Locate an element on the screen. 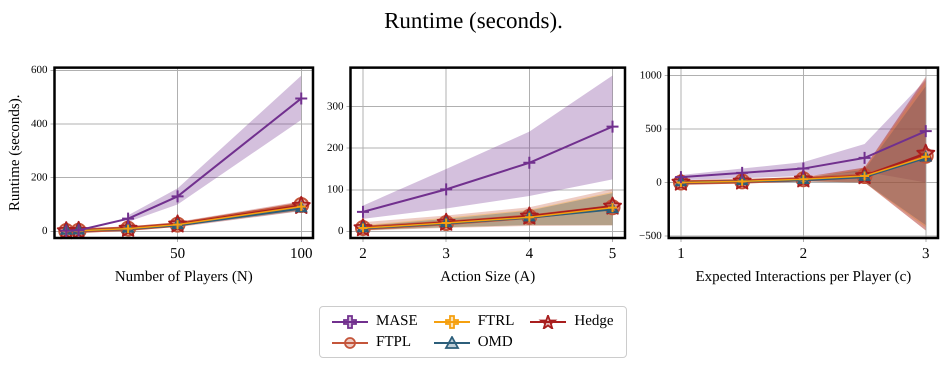  y-tick-label: 600 is located at coordinates (39, 70).